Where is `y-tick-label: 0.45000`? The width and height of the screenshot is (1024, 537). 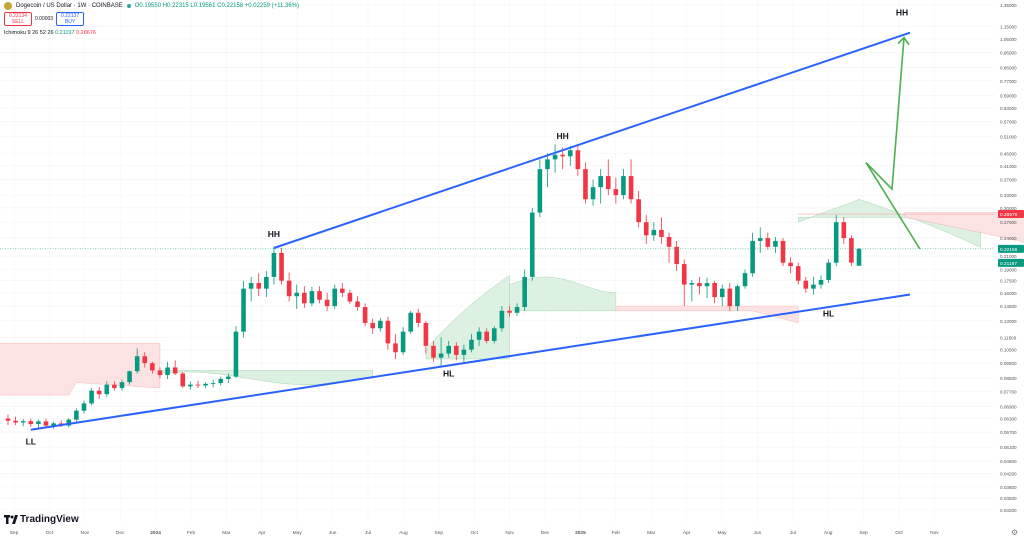 y-tick-label: 0.45000 is located at coordinates (1008, 153).